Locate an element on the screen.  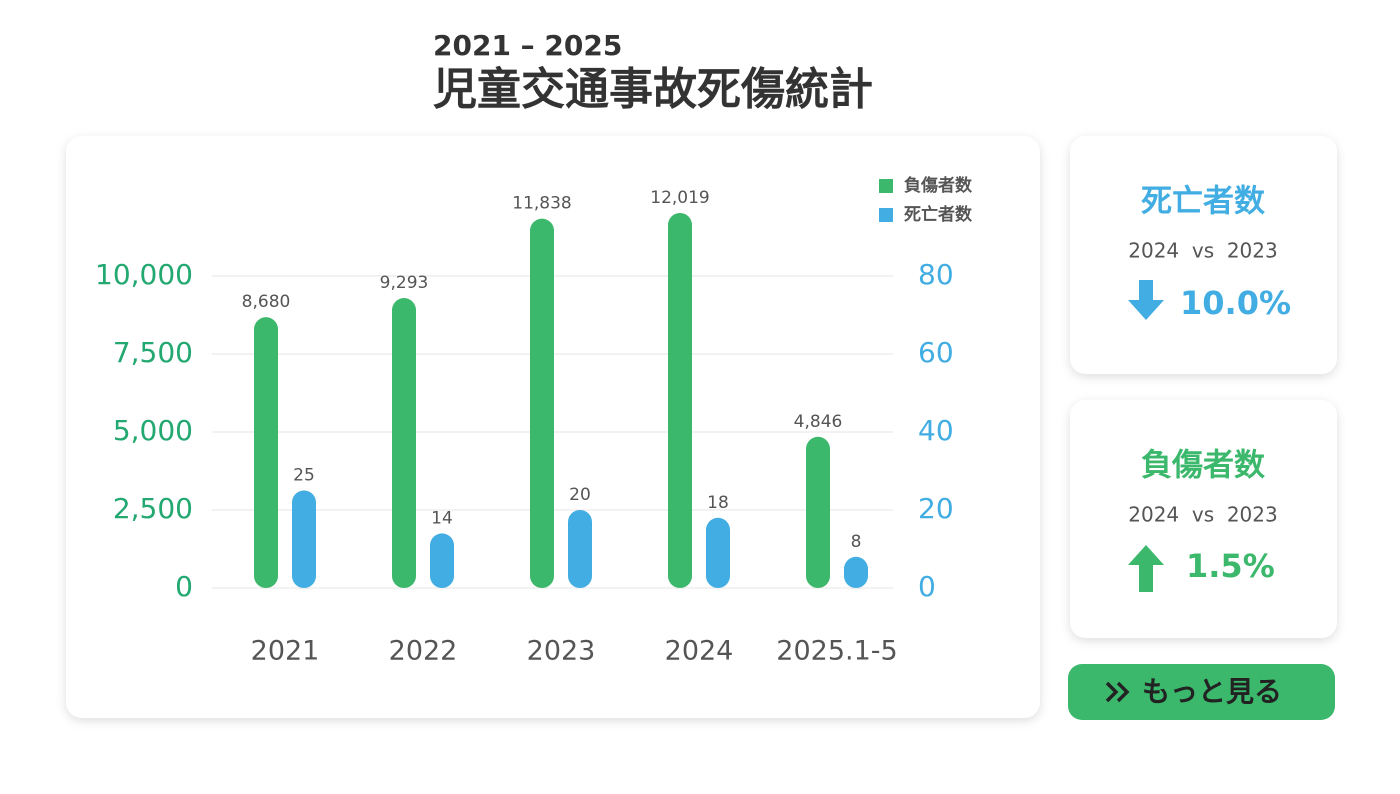
card-change: 10.0% is located at coordinates (1235, 303).